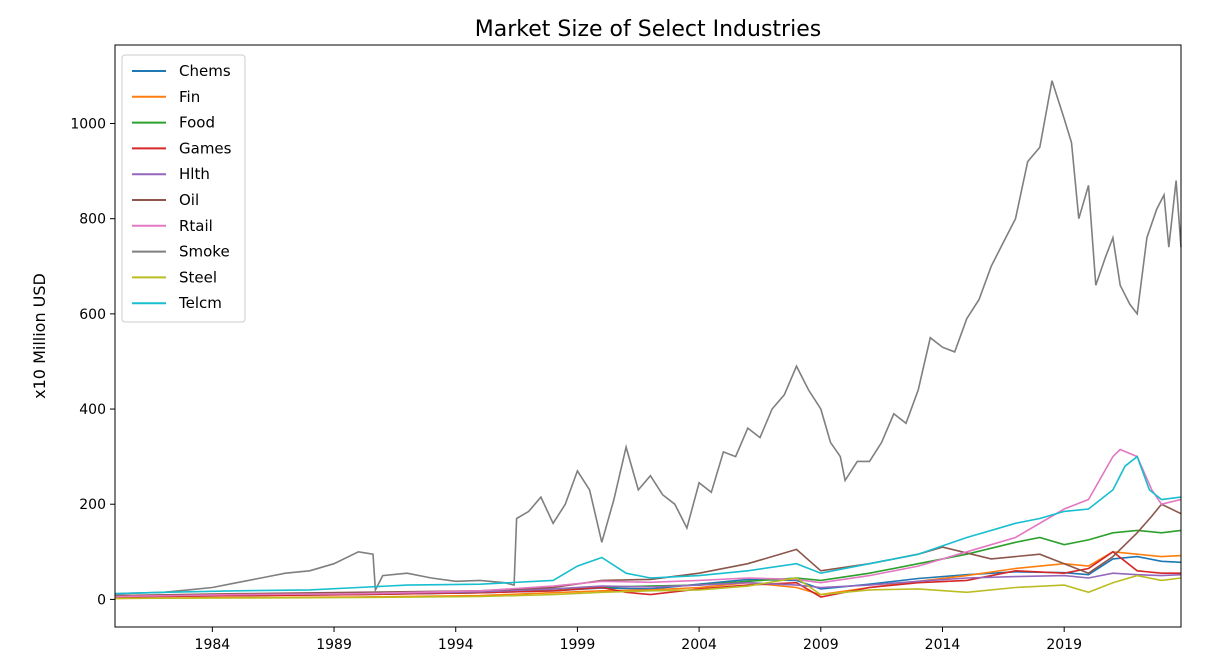  Describe the element at coordinates (92, 220) in the screenshot. I see `y-tick-label: 800` at that location.